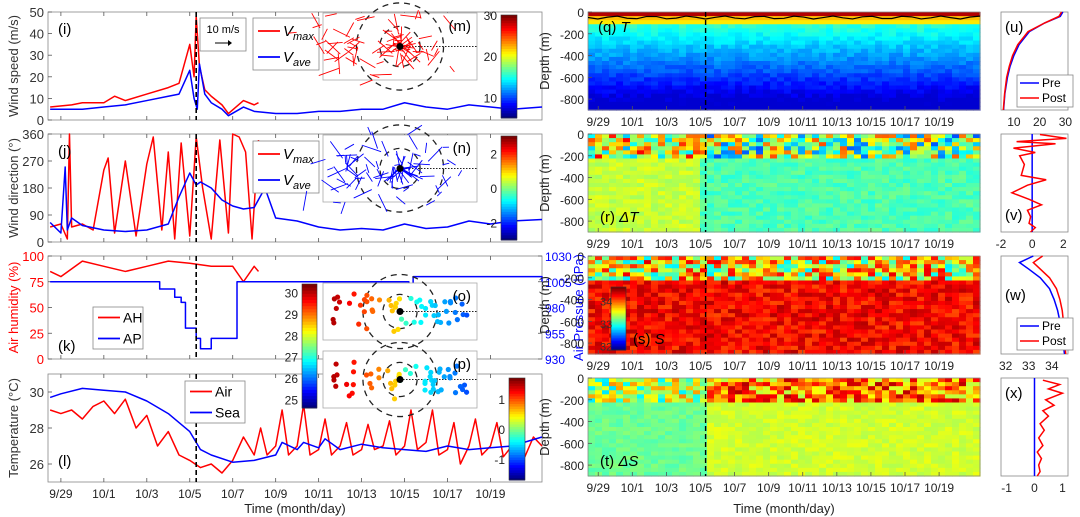  Describe the element at coordinates (37, 98) in the screenshot. I see `y-tick-label: 10` at that location.